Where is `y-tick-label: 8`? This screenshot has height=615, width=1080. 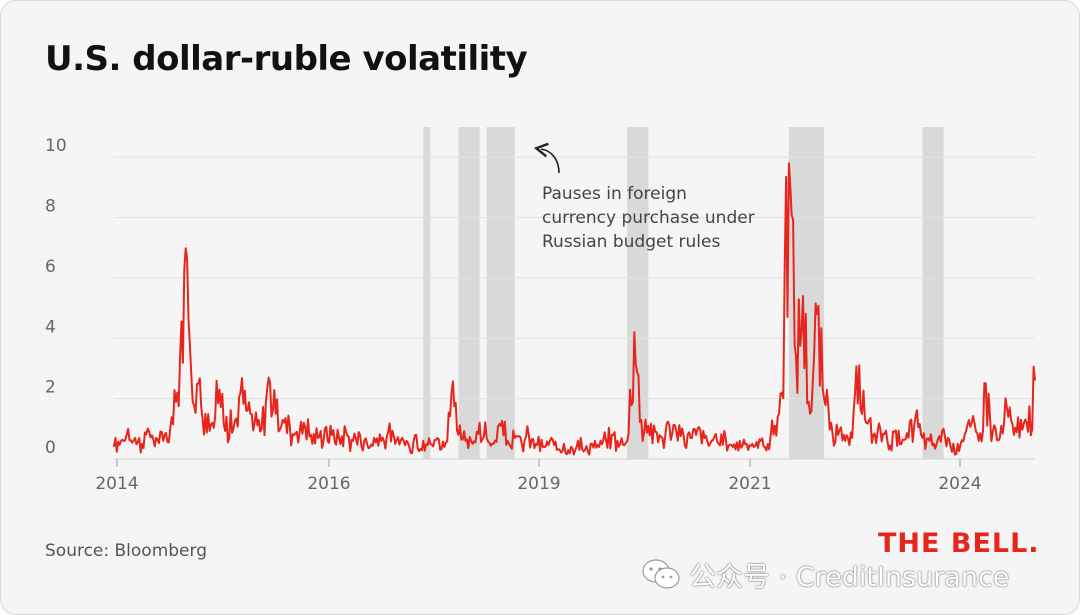
y-tick-label: 8 is located at coordinates (50, 207).